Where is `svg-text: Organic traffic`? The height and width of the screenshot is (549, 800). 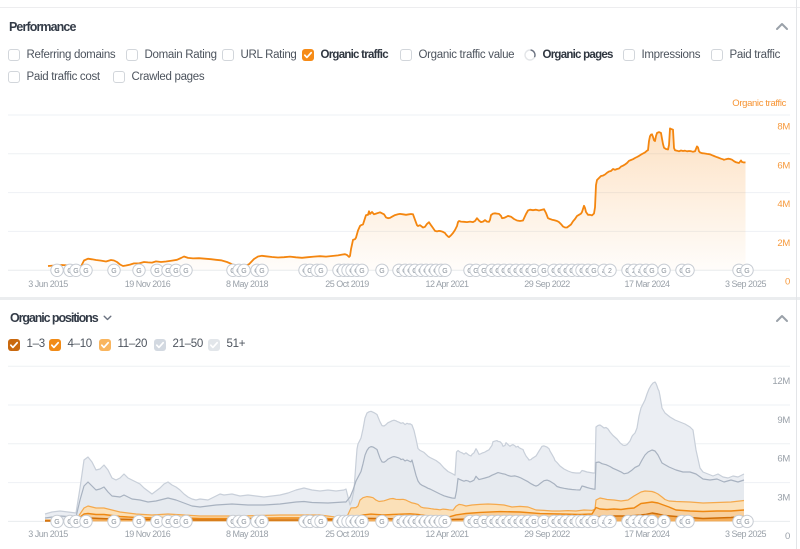 svg-text: Organic traffic is located at coordinates (759, 103).